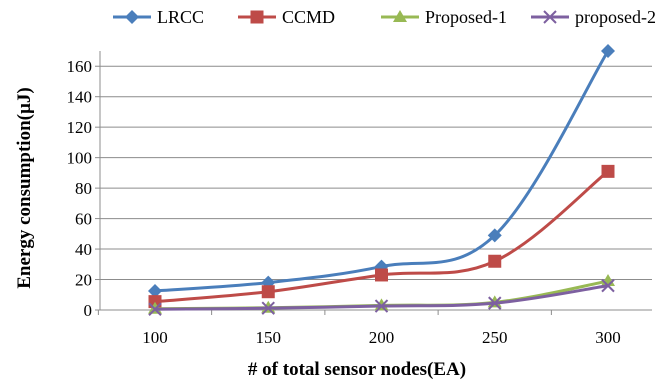 The width and height of the screenshot is (667, 383). I want to click on y-tick-label: 140, so click(80, 97).